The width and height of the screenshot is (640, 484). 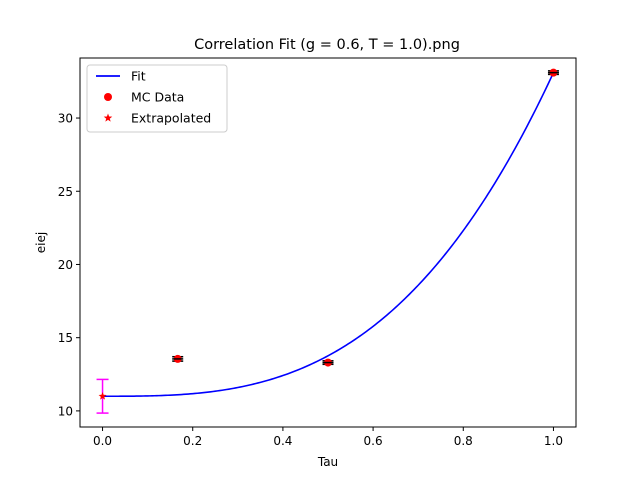 What do you see at coordinates (108, 97) in the screenshot?
I see `legend-circle-icon` at bounding box center [108, 97].